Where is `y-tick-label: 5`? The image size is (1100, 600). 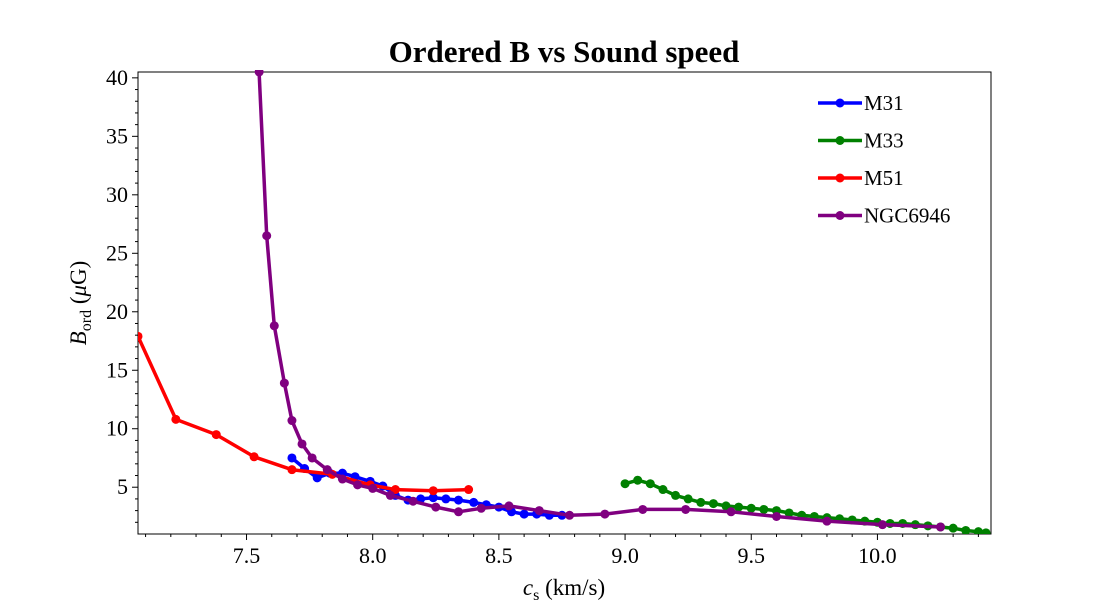
y-tick-label: 5 is located at coordinates (122, 486).